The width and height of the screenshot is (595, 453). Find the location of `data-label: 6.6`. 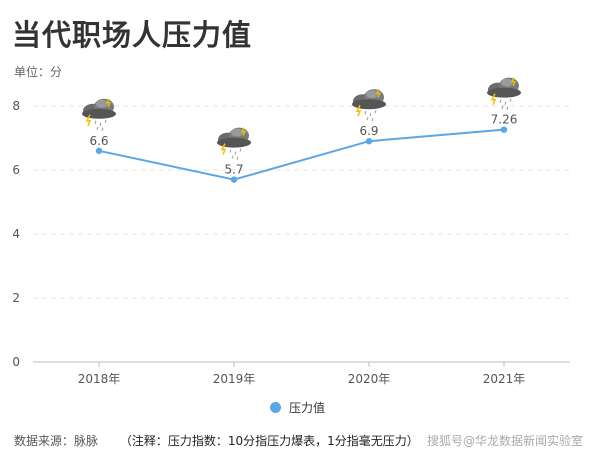

data-label: 6.6 is located at coordinates (98, 141).